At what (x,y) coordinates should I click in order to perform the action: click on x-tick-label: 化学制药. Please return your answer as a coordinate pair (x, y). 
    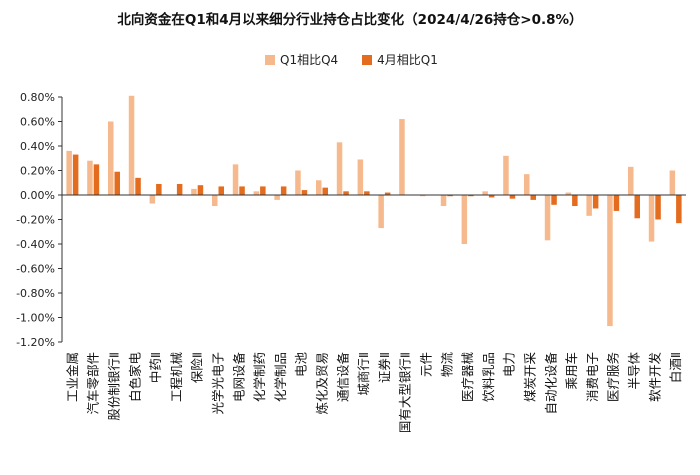
    Looking at the image, I should click on (259, 377).